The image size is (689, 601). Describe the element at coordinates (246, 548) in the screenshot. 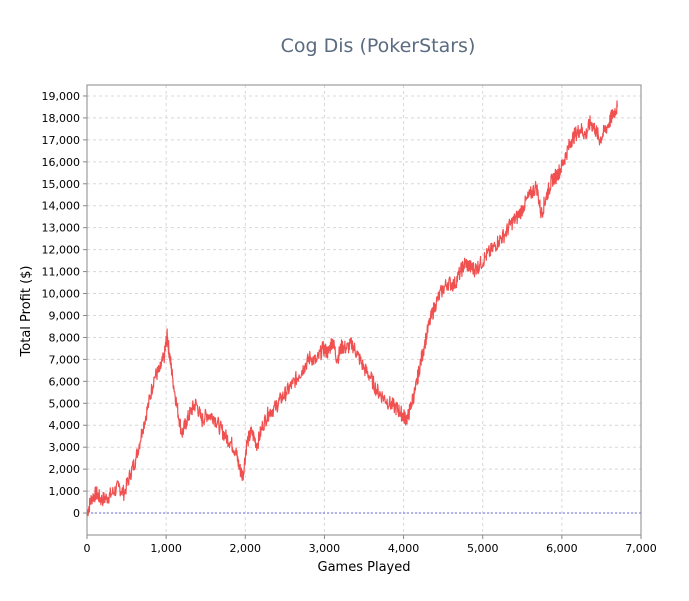

I see `x-tick-label: 2,000` at that location.